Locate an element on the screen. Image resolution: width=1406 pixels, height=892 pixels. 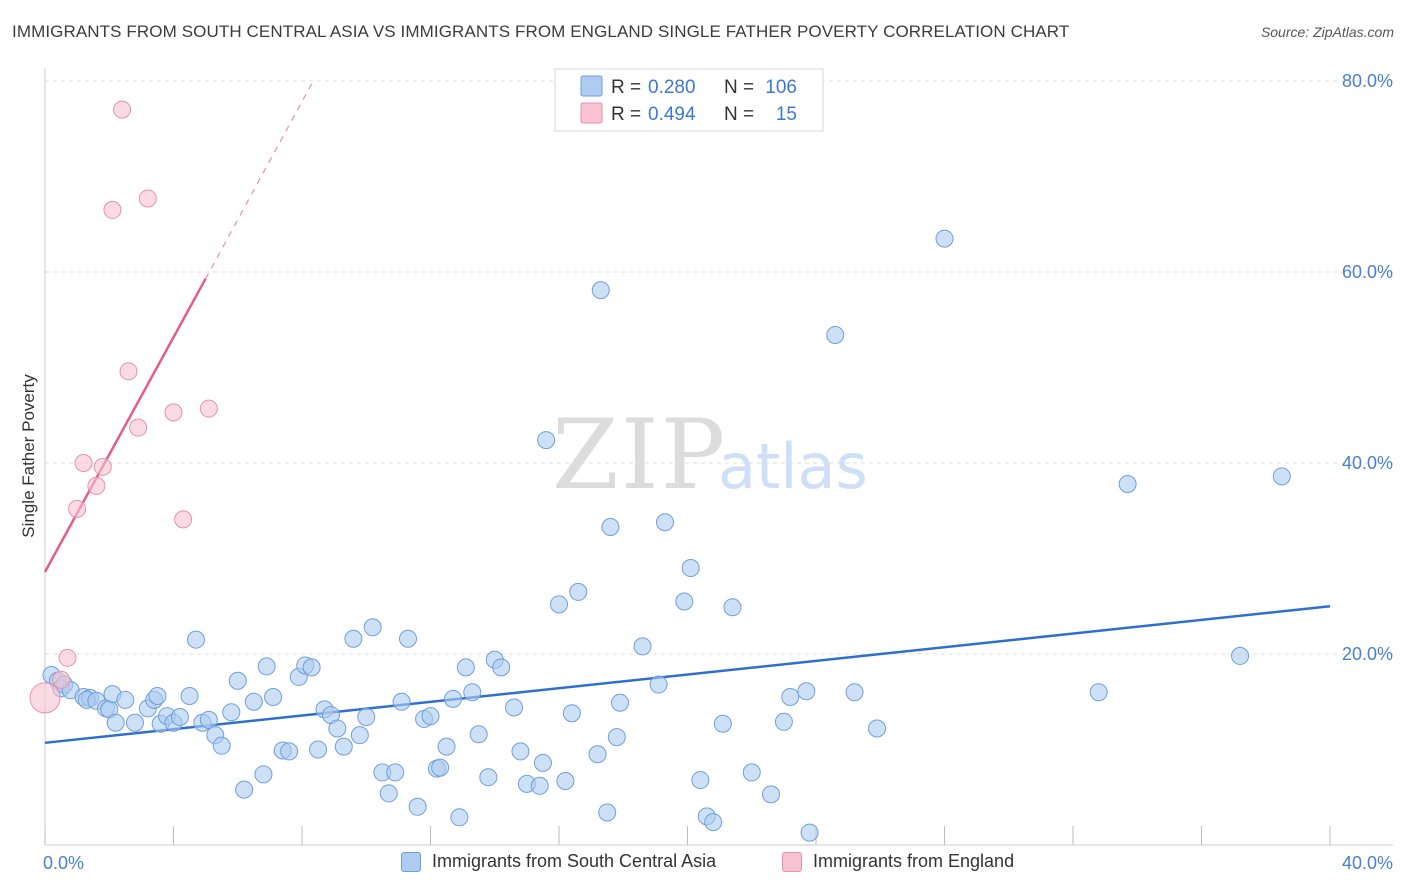
legend-item-south-central-asia: Immigrants from South Central Asia is located at coordinates (558, 861).